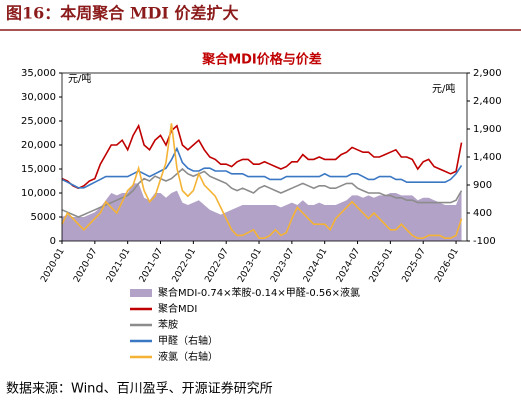 The width and height of the screenshot is (521, 409). What do you see at coordinates (188, 356) in the screenshot?
I see `legend-label: 液氯（右轴）` at bounding box center [188, 356].